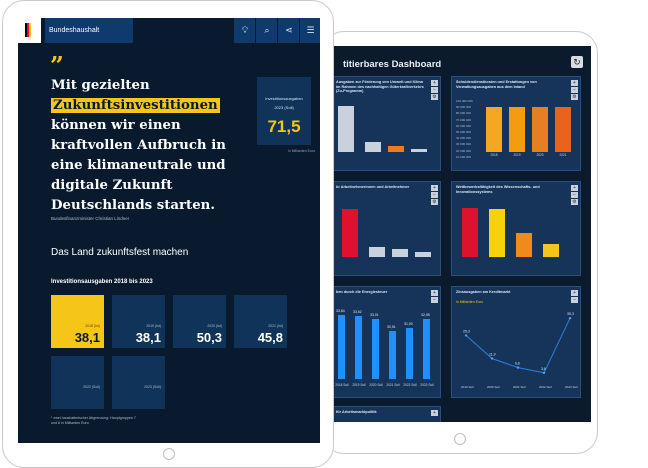 The image size is (648, 468). I want to click on data-label: 31,00, so click(408, 324).